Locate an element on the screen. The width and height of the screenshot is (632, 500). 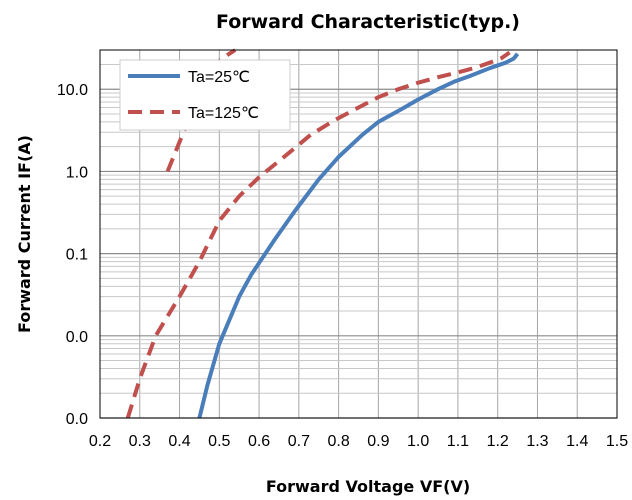
legend-label-ta125: Ta=125℃ is located at coordinates (223, 113).